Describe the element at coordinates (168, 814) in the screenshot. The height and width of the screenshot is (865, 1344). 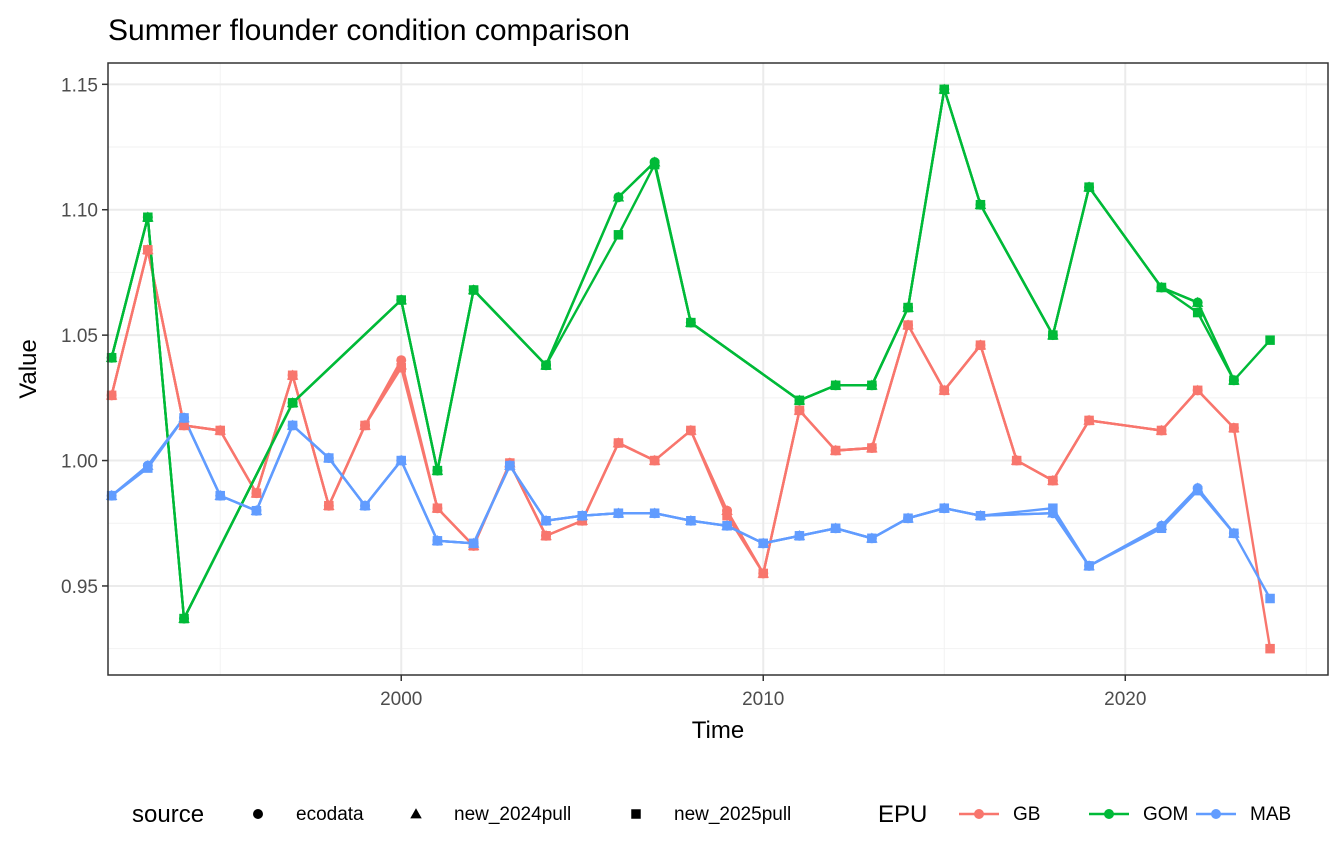
I see `legend-source-title: source` at that location.